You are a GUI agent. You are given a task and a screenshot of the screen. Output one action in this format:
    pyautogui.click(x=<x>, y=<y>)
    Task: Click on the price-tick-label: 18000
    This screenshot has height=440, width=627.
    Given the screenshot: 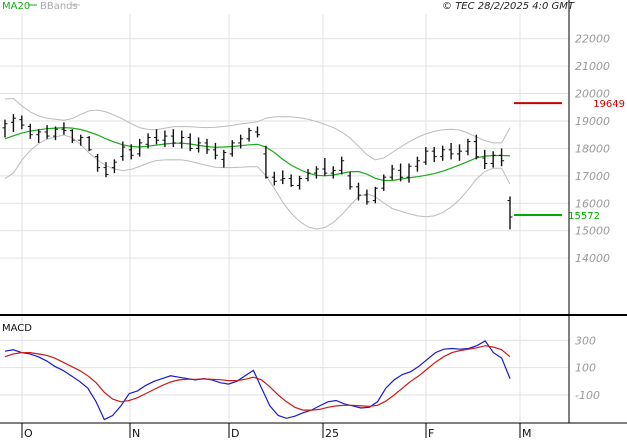 What is the action you would take?
    pyautogui.click(x=592, y=148)
    